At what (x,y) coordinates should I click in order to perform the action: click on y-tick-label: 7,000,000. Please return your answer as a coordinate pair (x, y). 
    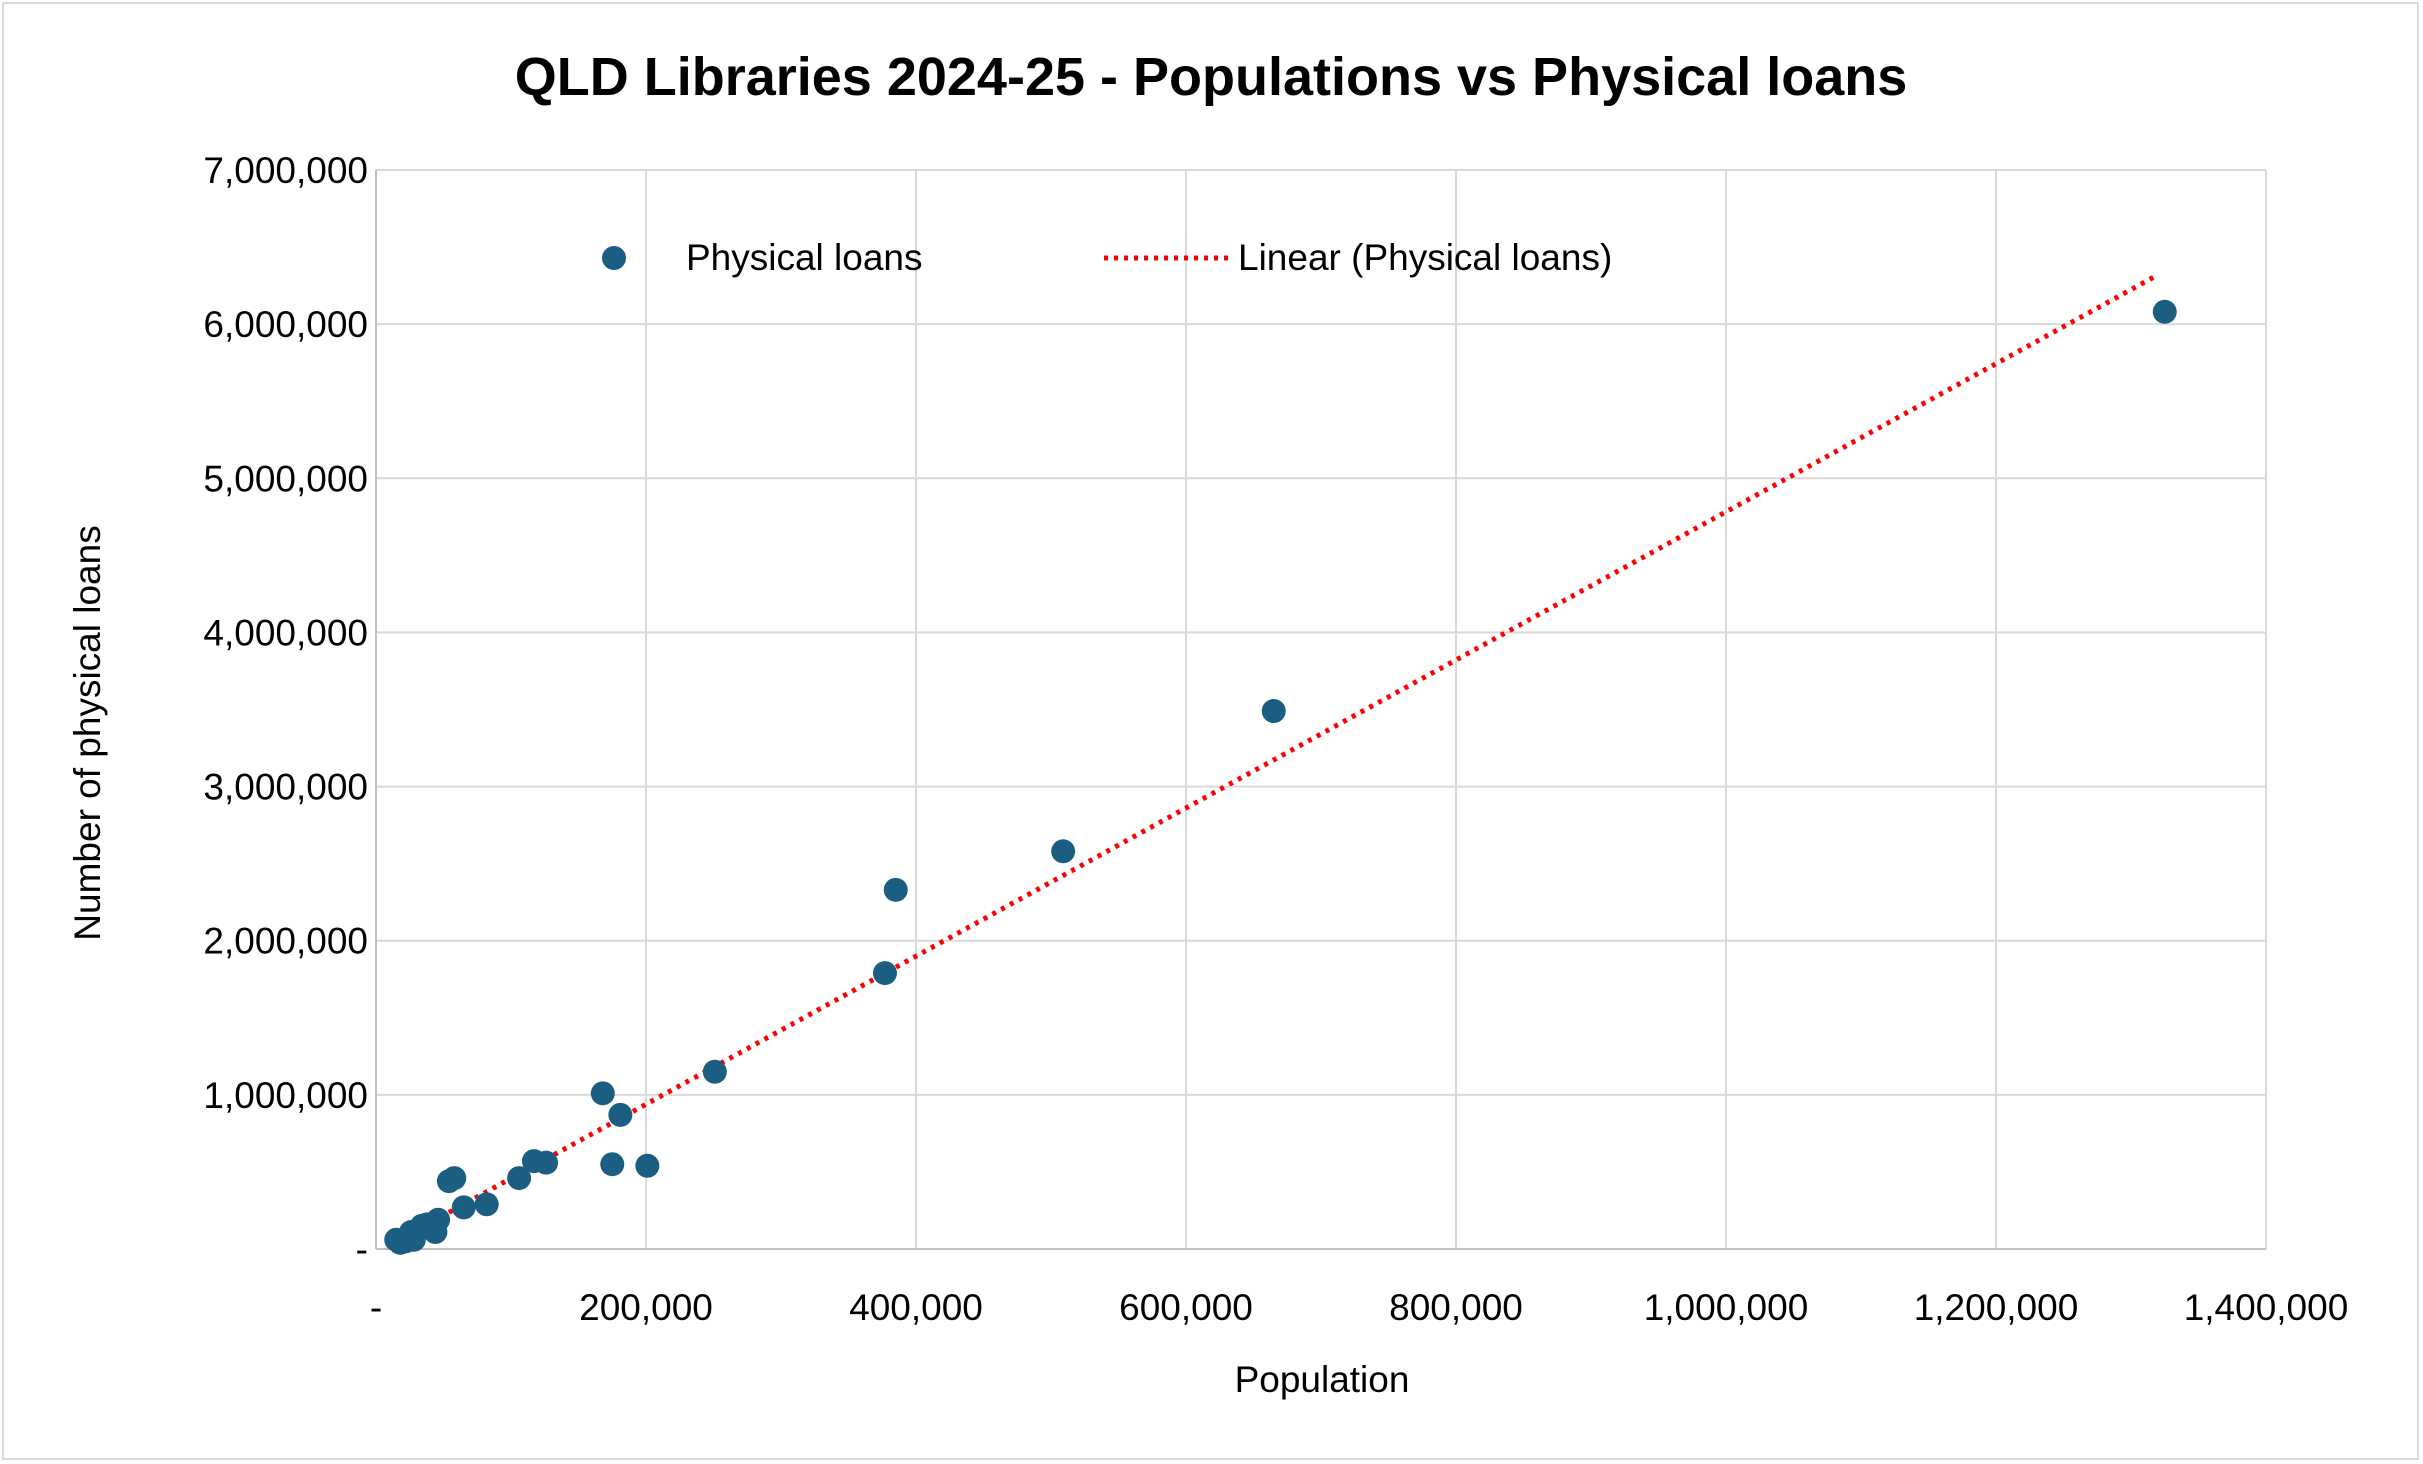
    Looking at the image, I should click on (285, 170).